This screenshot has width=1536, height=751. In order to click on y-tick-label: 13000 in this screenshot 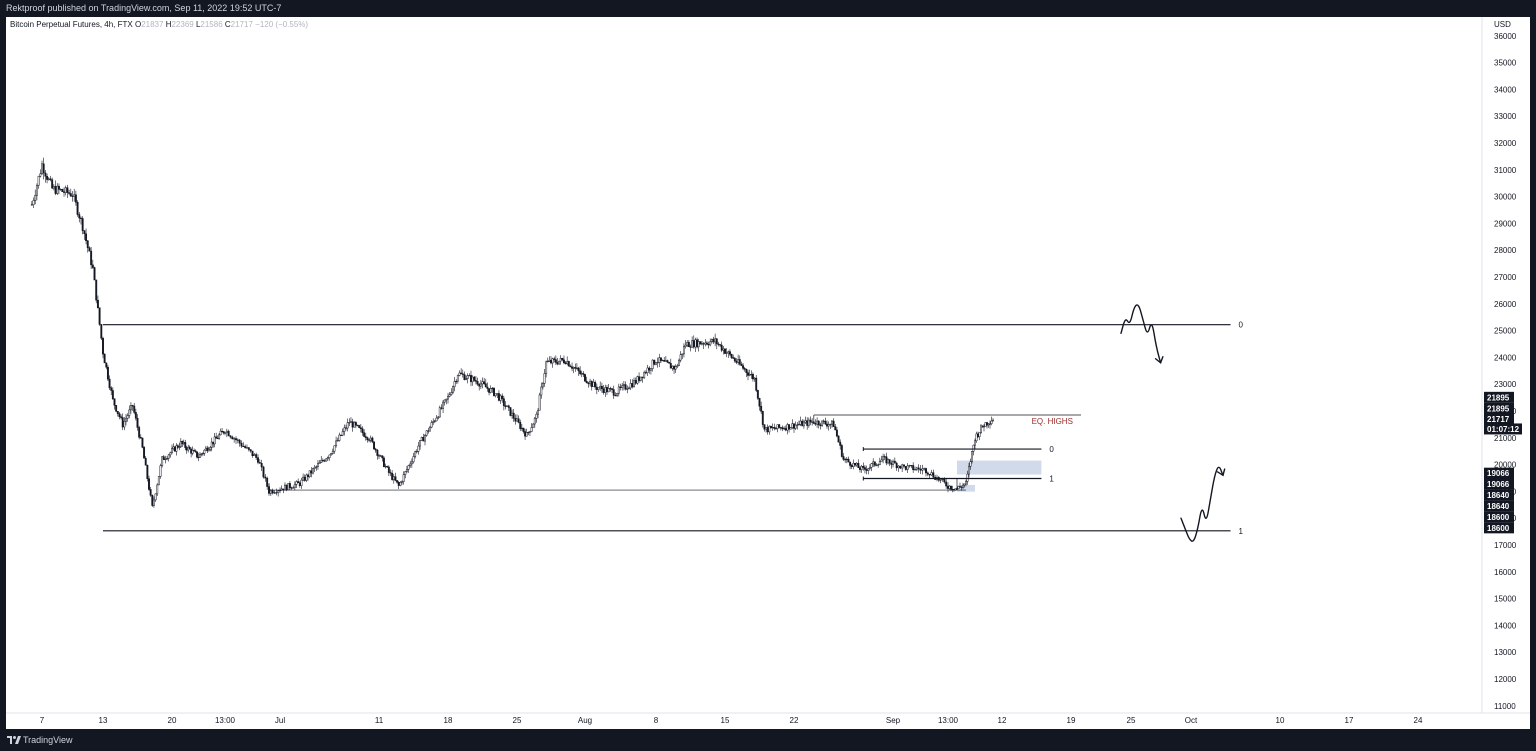, I will do `click(1505, 652)`.